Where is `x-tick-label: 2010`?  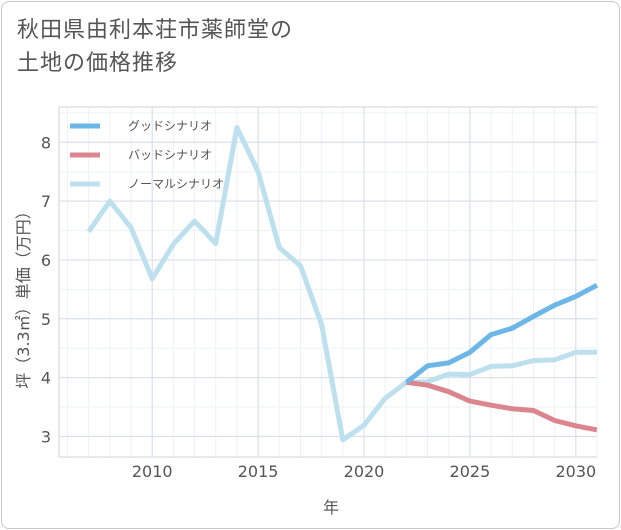 x-tick-label: 2010 is located at coordinates (152, 471).